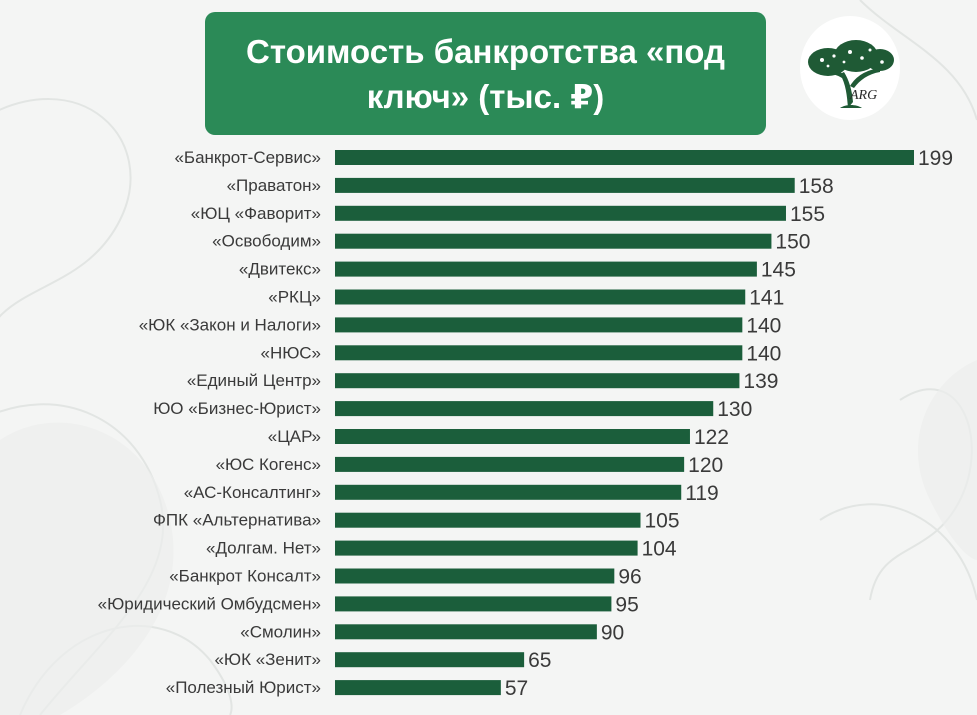 The width and height of the screenshot is (977, 715). What do you see at coordinates (734, 409) in the screenshot?
I see `value-label: 130` at bounding box center [734, 409].